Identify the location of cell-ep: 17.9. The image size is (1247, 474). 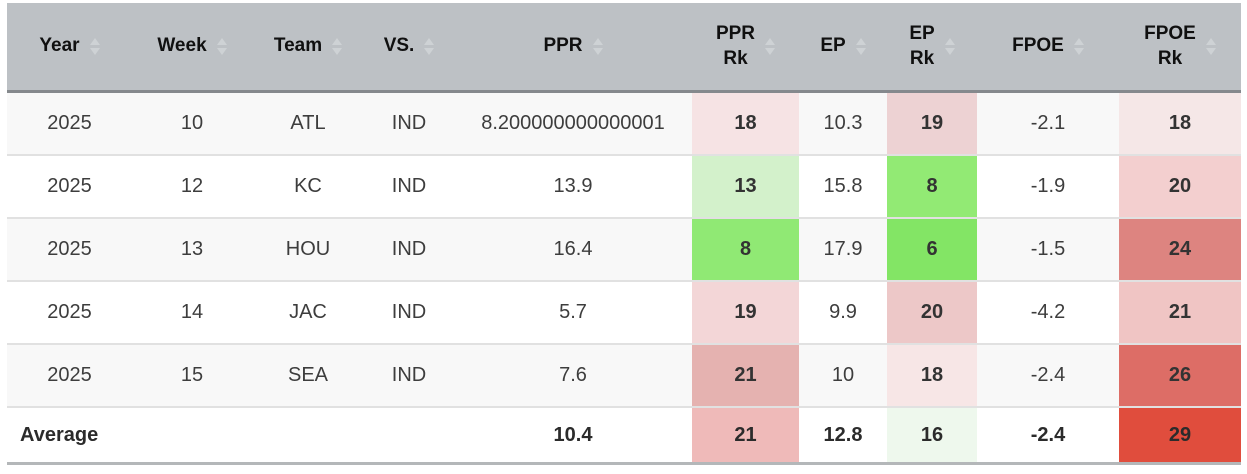
(843, 250).